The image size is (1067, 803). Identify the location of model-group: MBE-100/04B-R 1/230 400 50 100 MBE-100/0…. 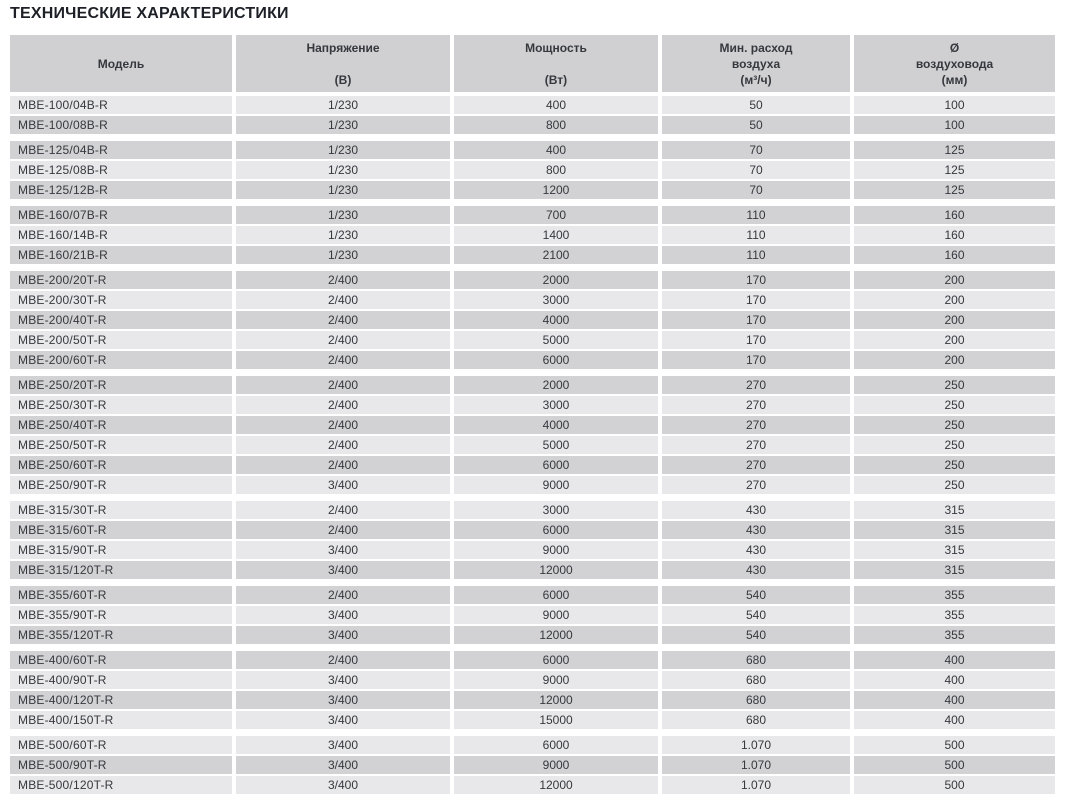
(532, 115).